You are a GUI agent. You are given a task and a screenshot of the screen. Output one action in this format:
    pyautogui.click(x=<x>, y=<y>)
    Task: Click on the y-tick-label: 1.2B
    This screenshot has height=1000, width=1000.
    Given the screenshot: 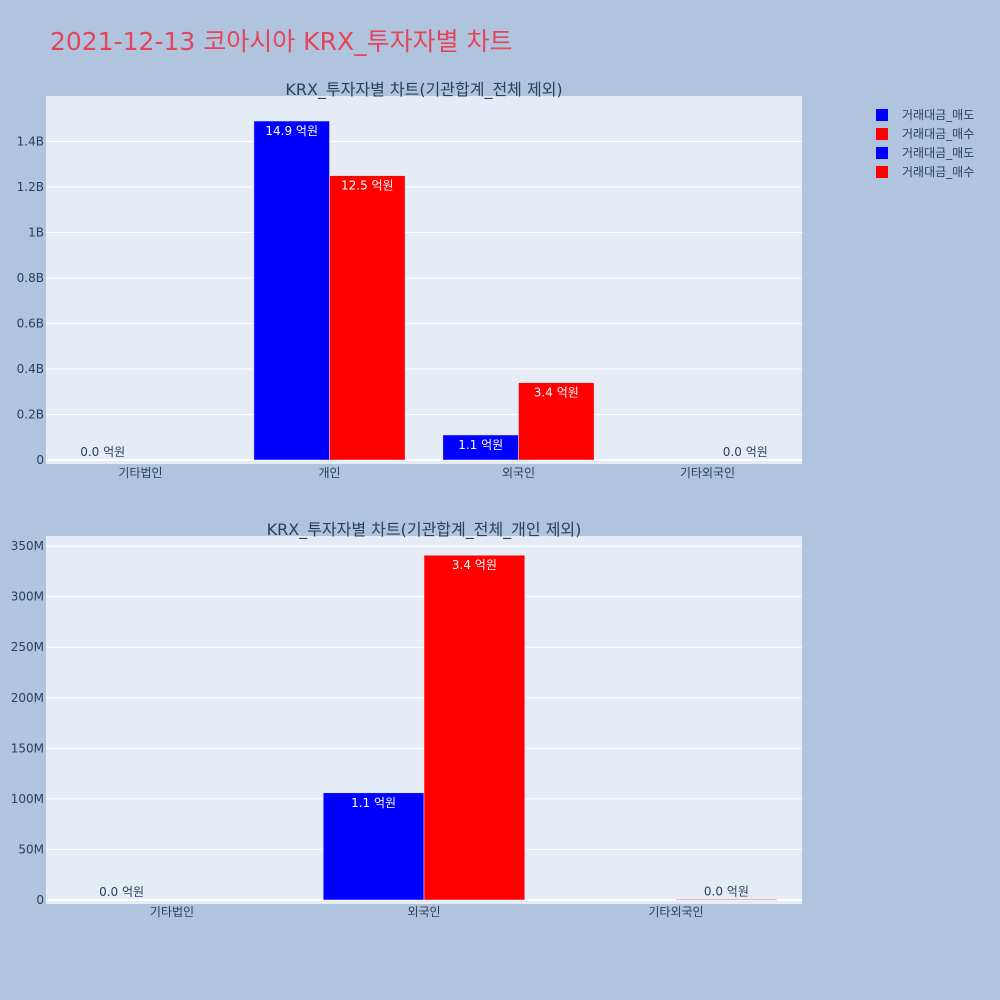 What is the action you would take?
    pyautogui.click(x=30, y=187)
    